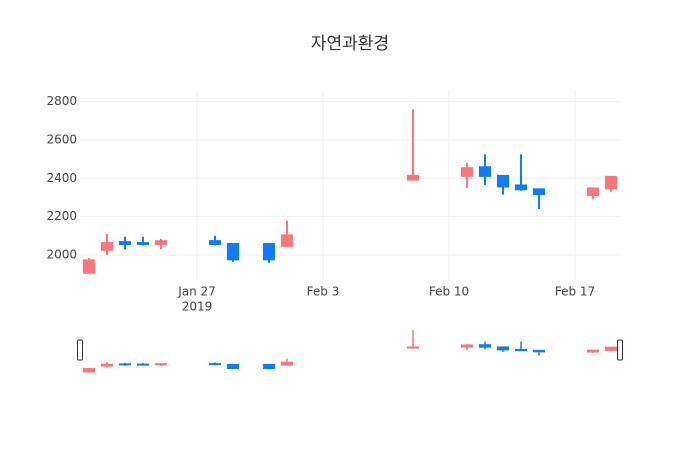 This screenshot has height=450, width=700. I want to click on y-tick-label: 2600, so click(61, 139).